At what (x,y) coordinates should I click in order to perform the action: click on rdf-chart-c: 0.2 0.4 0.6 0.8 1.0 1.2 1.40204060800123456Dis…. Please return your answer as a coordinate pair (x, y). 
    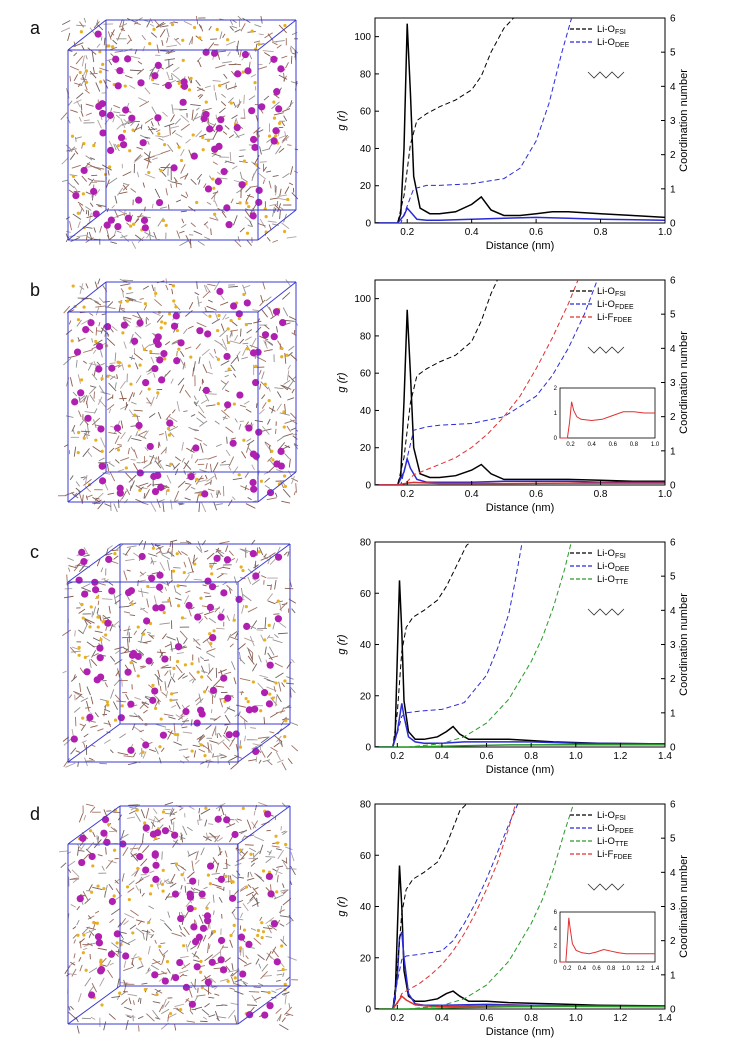
    Looking at the image, I should click on (513, 657).